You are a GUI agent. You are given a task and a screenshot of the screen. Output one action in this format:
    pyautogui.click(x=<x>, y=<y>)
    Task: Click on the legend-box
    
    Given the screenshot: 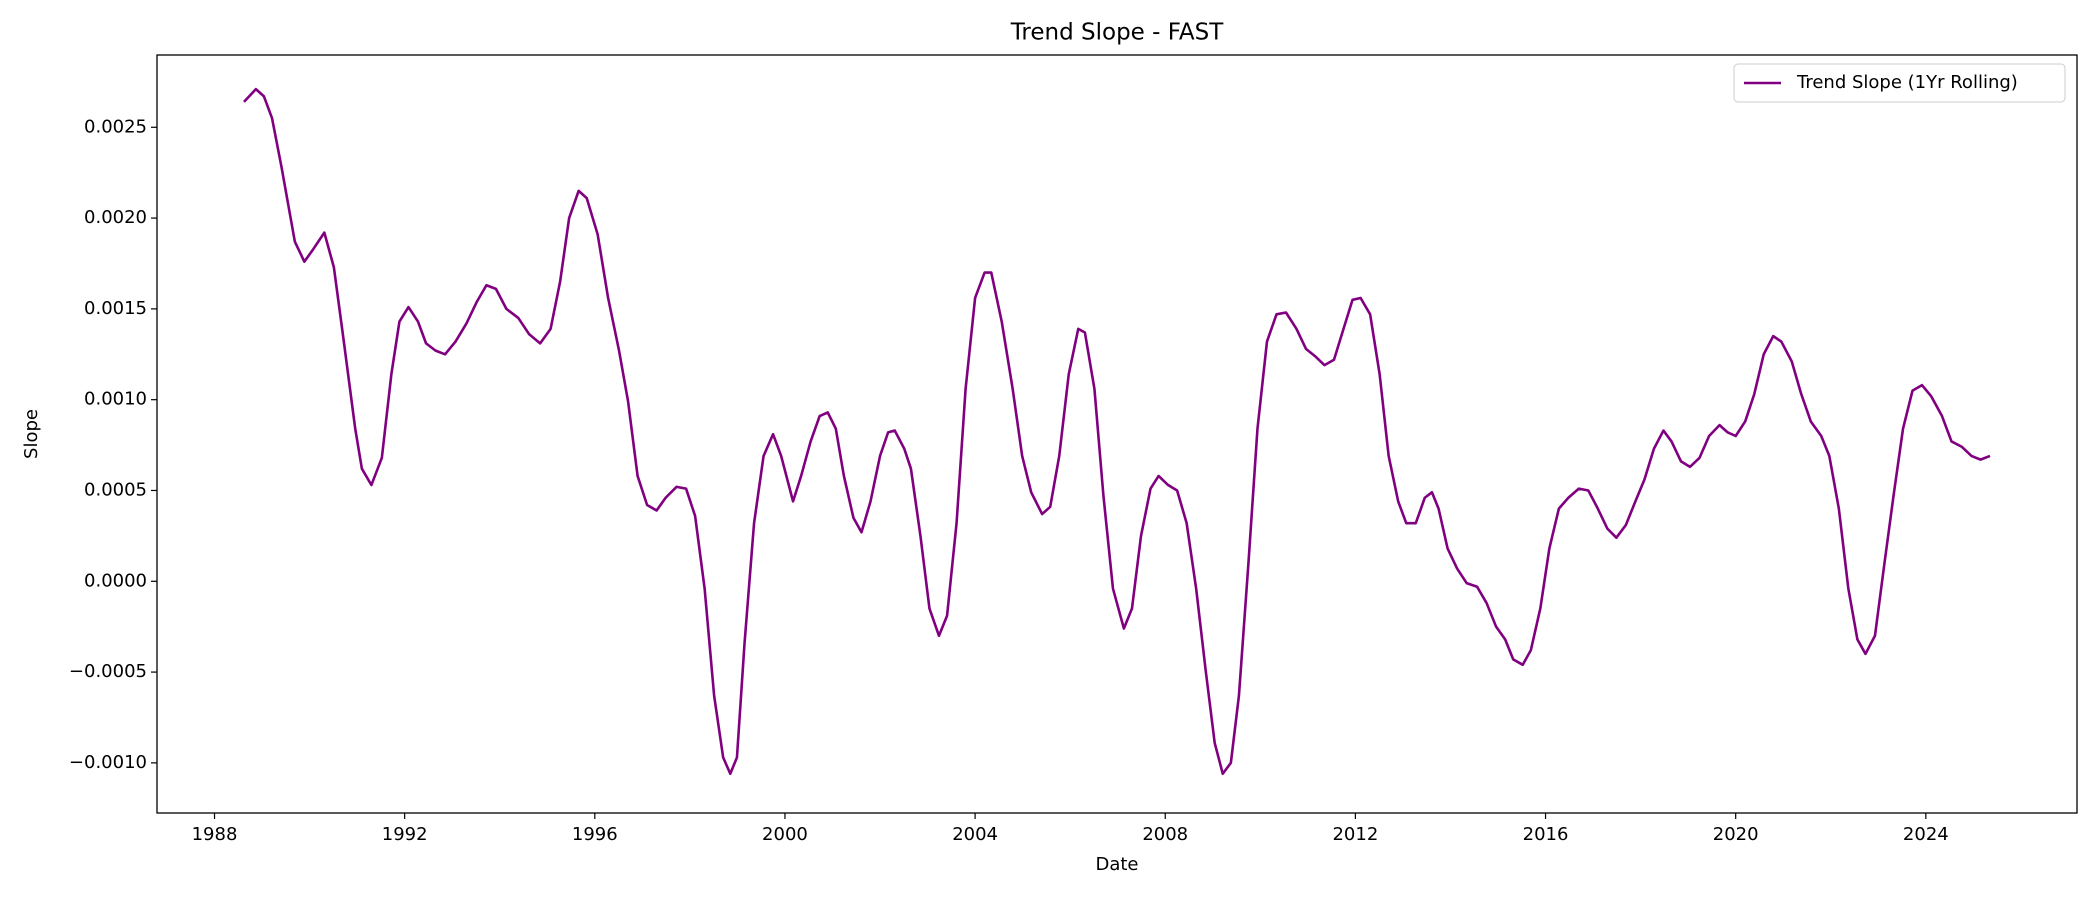 What is the action you would take?
    pyautogui.click(x=1899, y=83)
    